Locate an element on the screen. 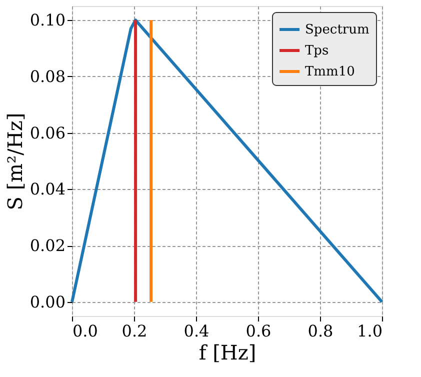 The width and height of the screenshot is (421, 377). legend-label: Tps is located at coordinates (317, 51).